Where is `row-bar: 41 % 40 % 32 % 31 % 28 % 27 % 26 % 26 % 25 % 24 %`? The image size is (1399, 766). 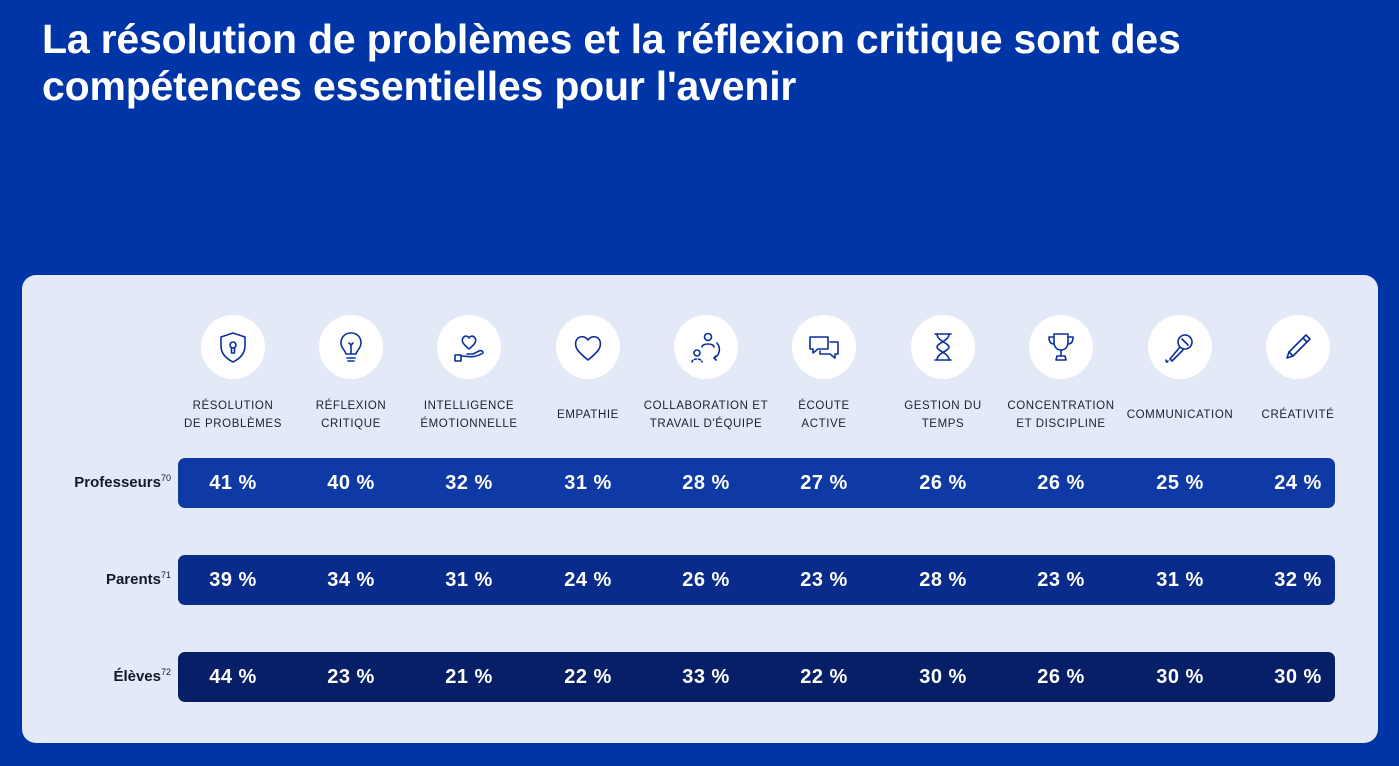
row-bar: 41 % 40 % 32 % 31 % 28 % 27 % 26 % 26 % 25 % 24 % is located at coordinates (756, 483).